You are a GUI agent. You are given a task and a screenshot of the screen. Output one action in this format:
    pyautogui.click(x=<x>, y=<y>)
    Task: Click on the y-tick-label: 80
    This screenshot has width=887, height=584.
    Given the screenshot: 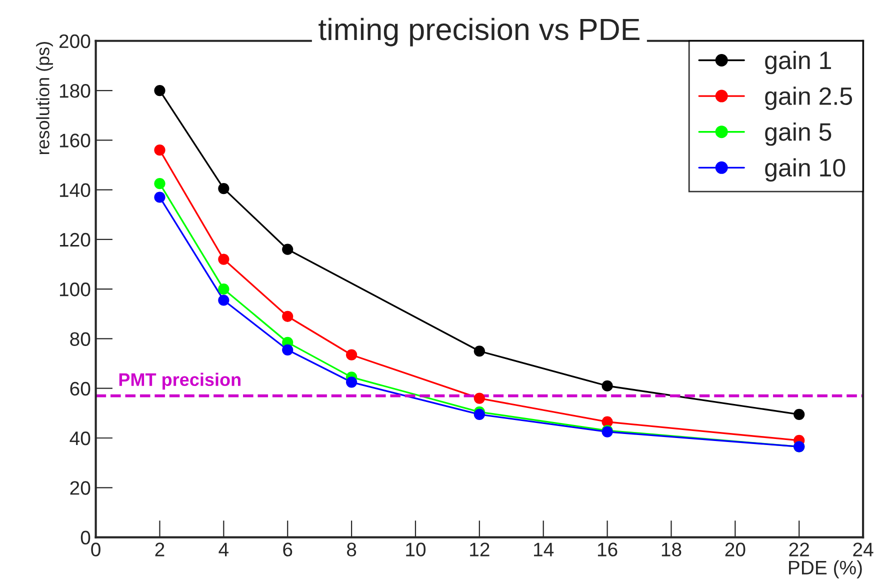 What is the action you would take?
    pyautogui.click(x=80, y=339)
    